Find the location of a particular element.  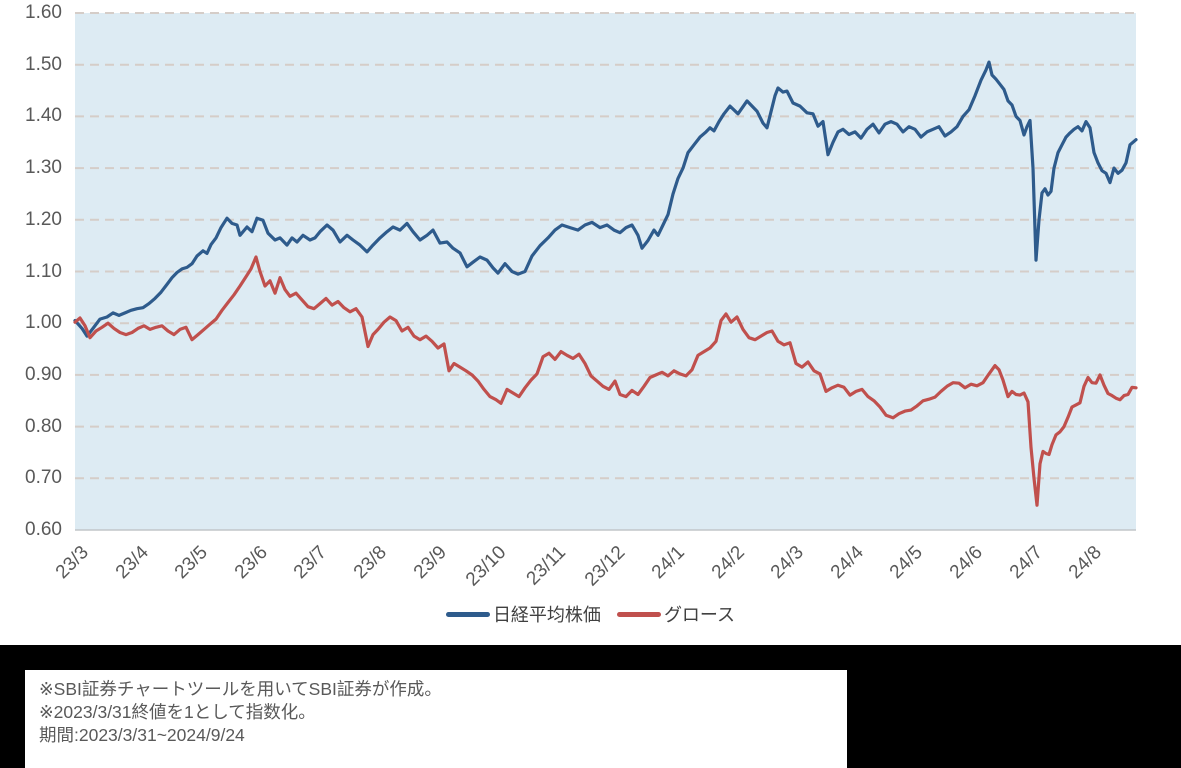

y-axis-label: 0.90 is located at coordinates (43, 374).